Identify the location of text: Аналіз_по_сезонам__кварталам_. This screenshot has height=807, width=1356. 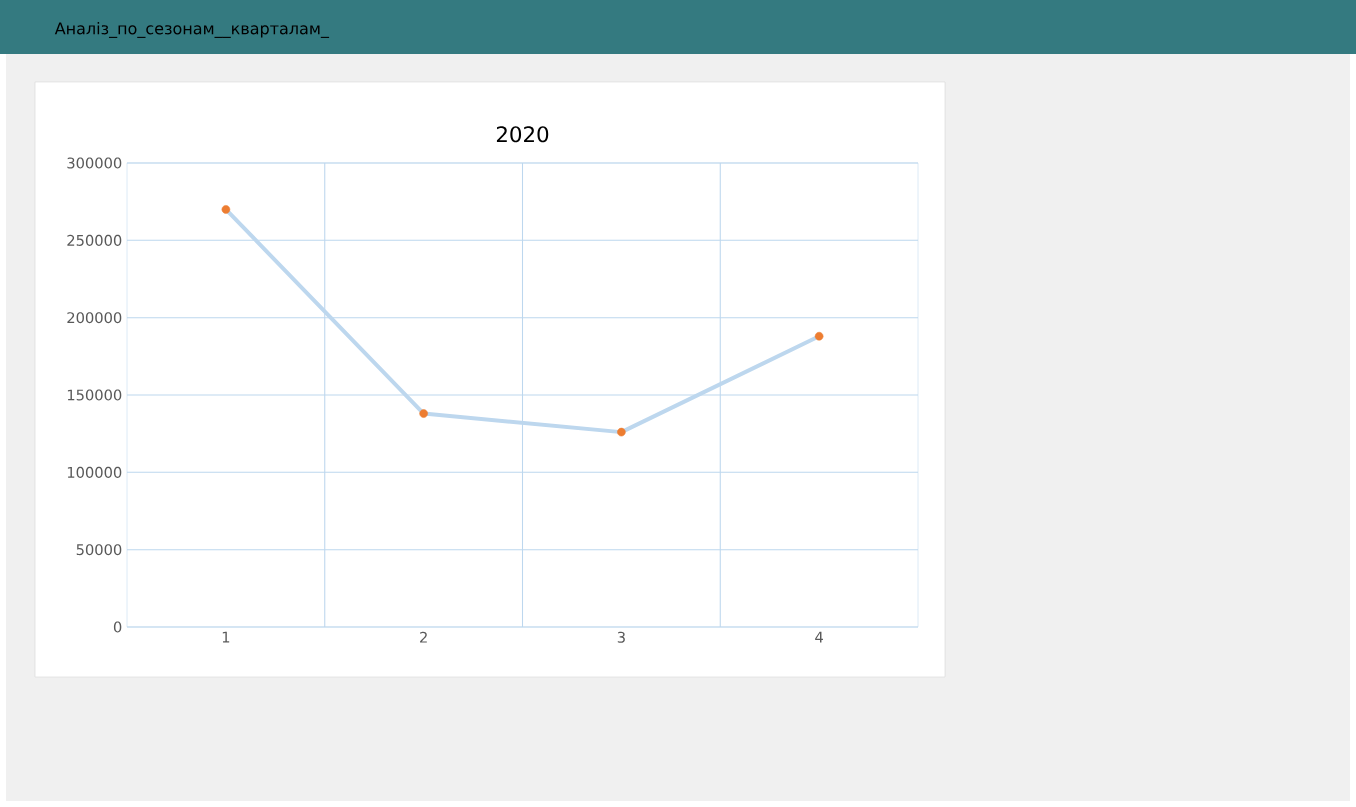
(192, 30).